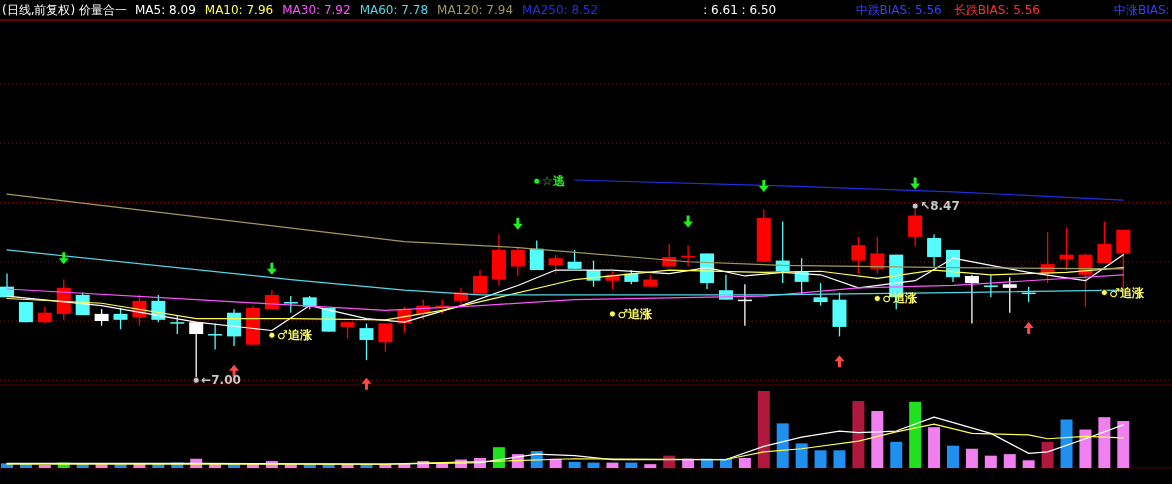  I want to click on chart-title: (日线,前复权) 价量合一, so click(64, 10).